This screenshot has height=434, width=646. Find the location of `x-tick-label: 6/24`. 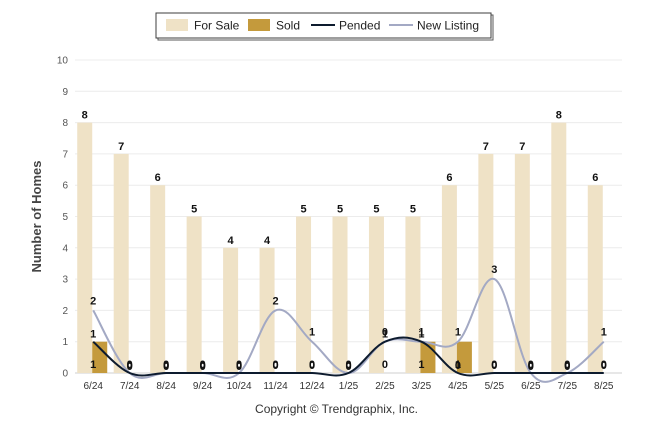

x-tick-label: 6/24 is located at coordinates (93, 386).